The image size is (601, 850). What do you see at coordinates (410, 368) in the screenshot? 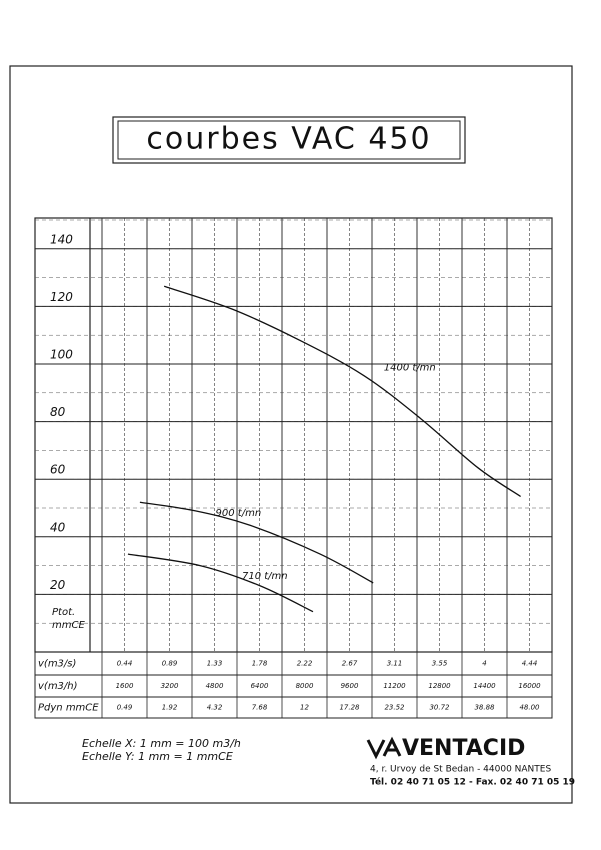
I see `curve-label: 1400 t/mn` at bounding box center [410, 368].